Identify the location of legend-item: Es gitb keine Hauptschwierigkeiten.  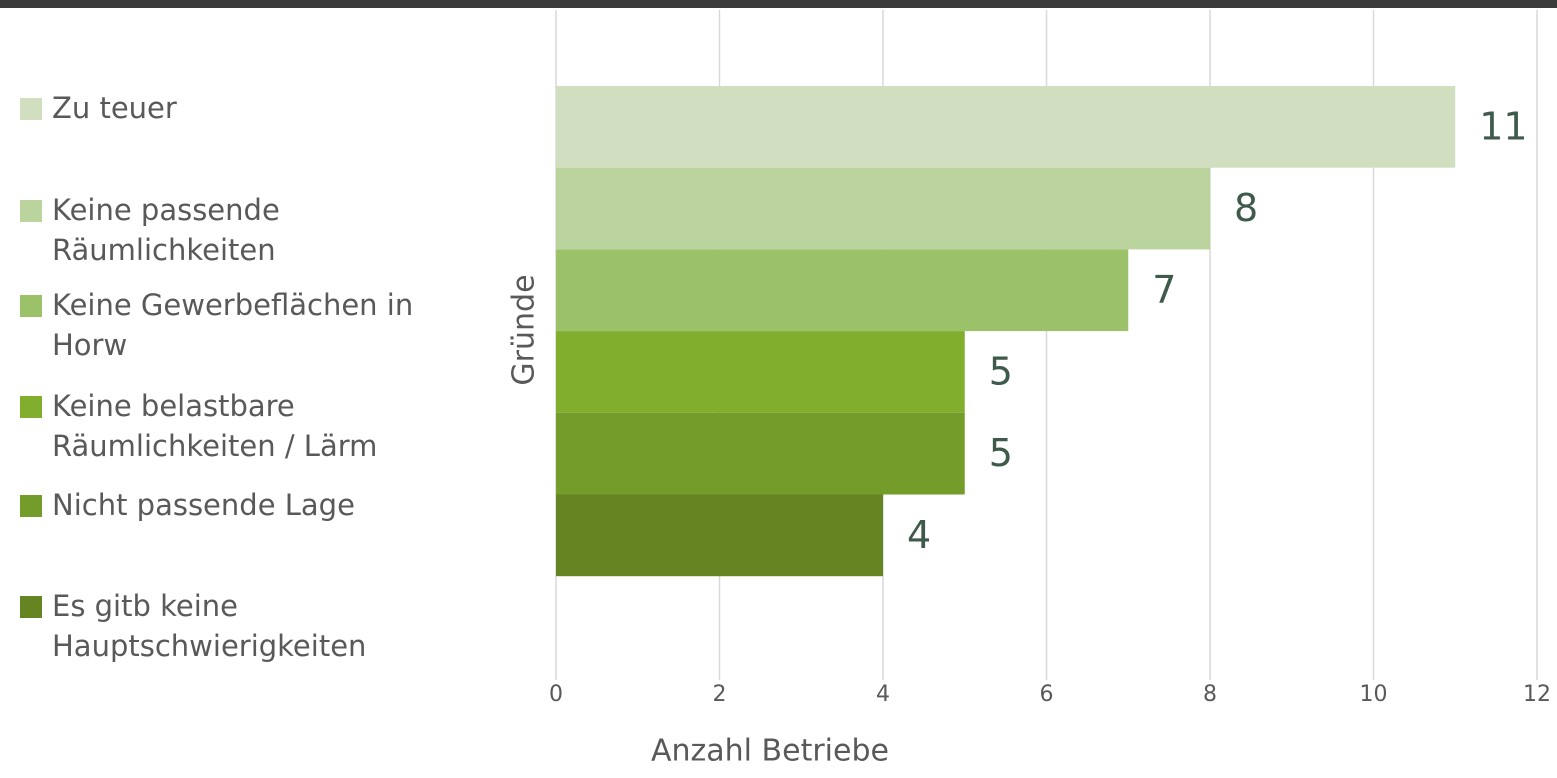
(255, 626).